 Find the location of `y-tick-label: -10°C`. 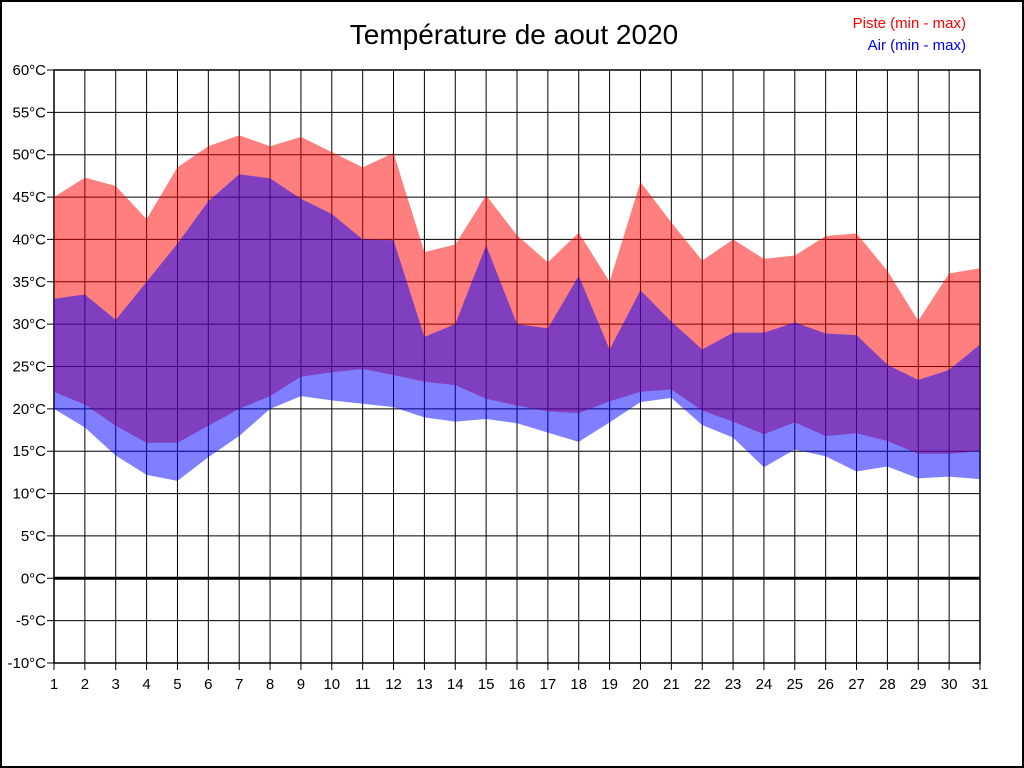

y-tick-label: -10°C is located at coordinates (26, 663).